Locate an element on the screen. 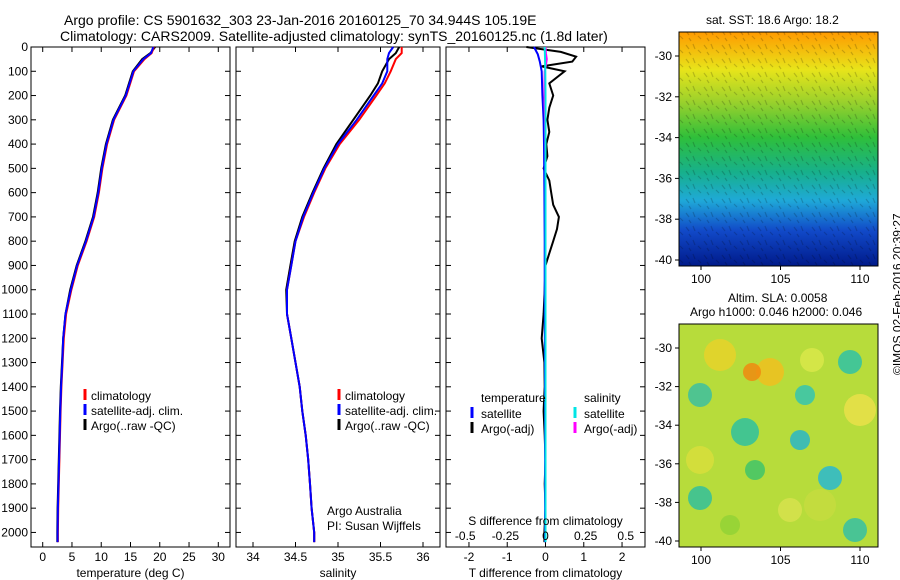 The height and width of the screenshot is (580, 900). y-tick-label: 300 is located at coordinates (18, 120).